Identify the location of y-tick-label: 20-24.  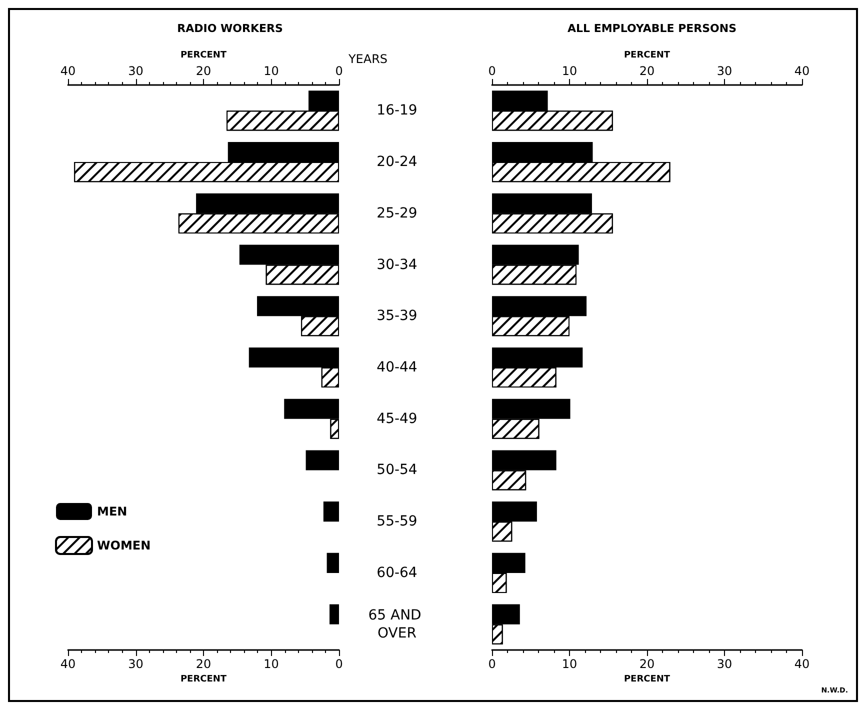
(397, 162).